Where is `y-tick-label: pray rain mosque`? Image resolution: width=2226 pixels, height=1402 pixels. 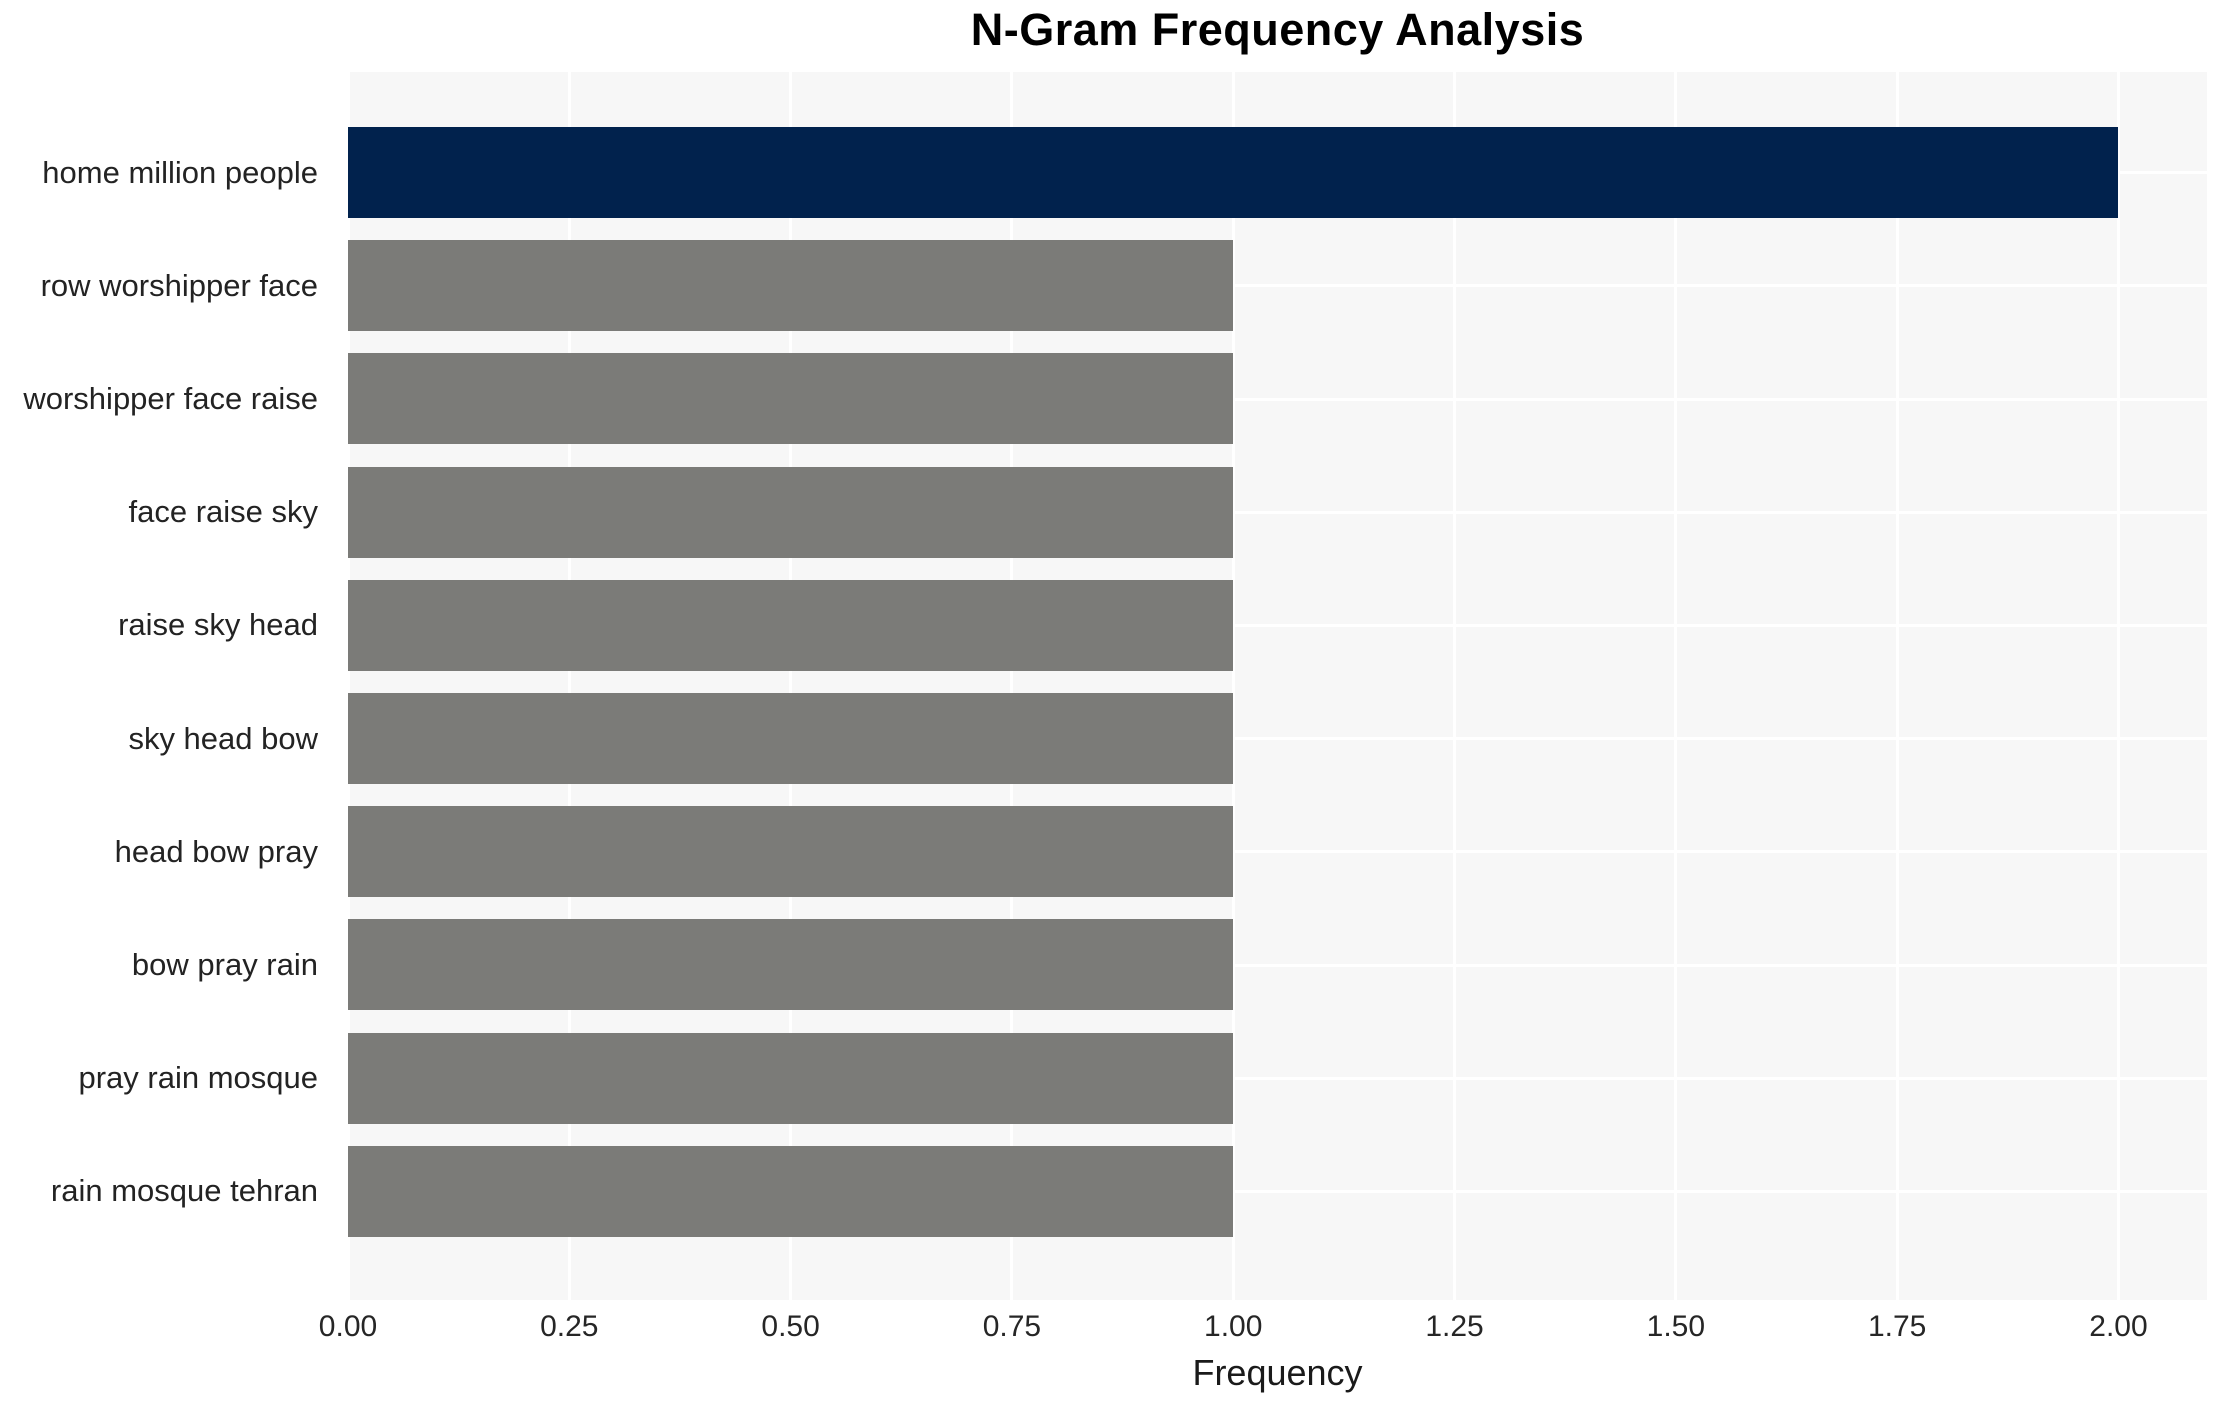 y-tick-label: pray rain mosque is located at coordinates (198, 1078).